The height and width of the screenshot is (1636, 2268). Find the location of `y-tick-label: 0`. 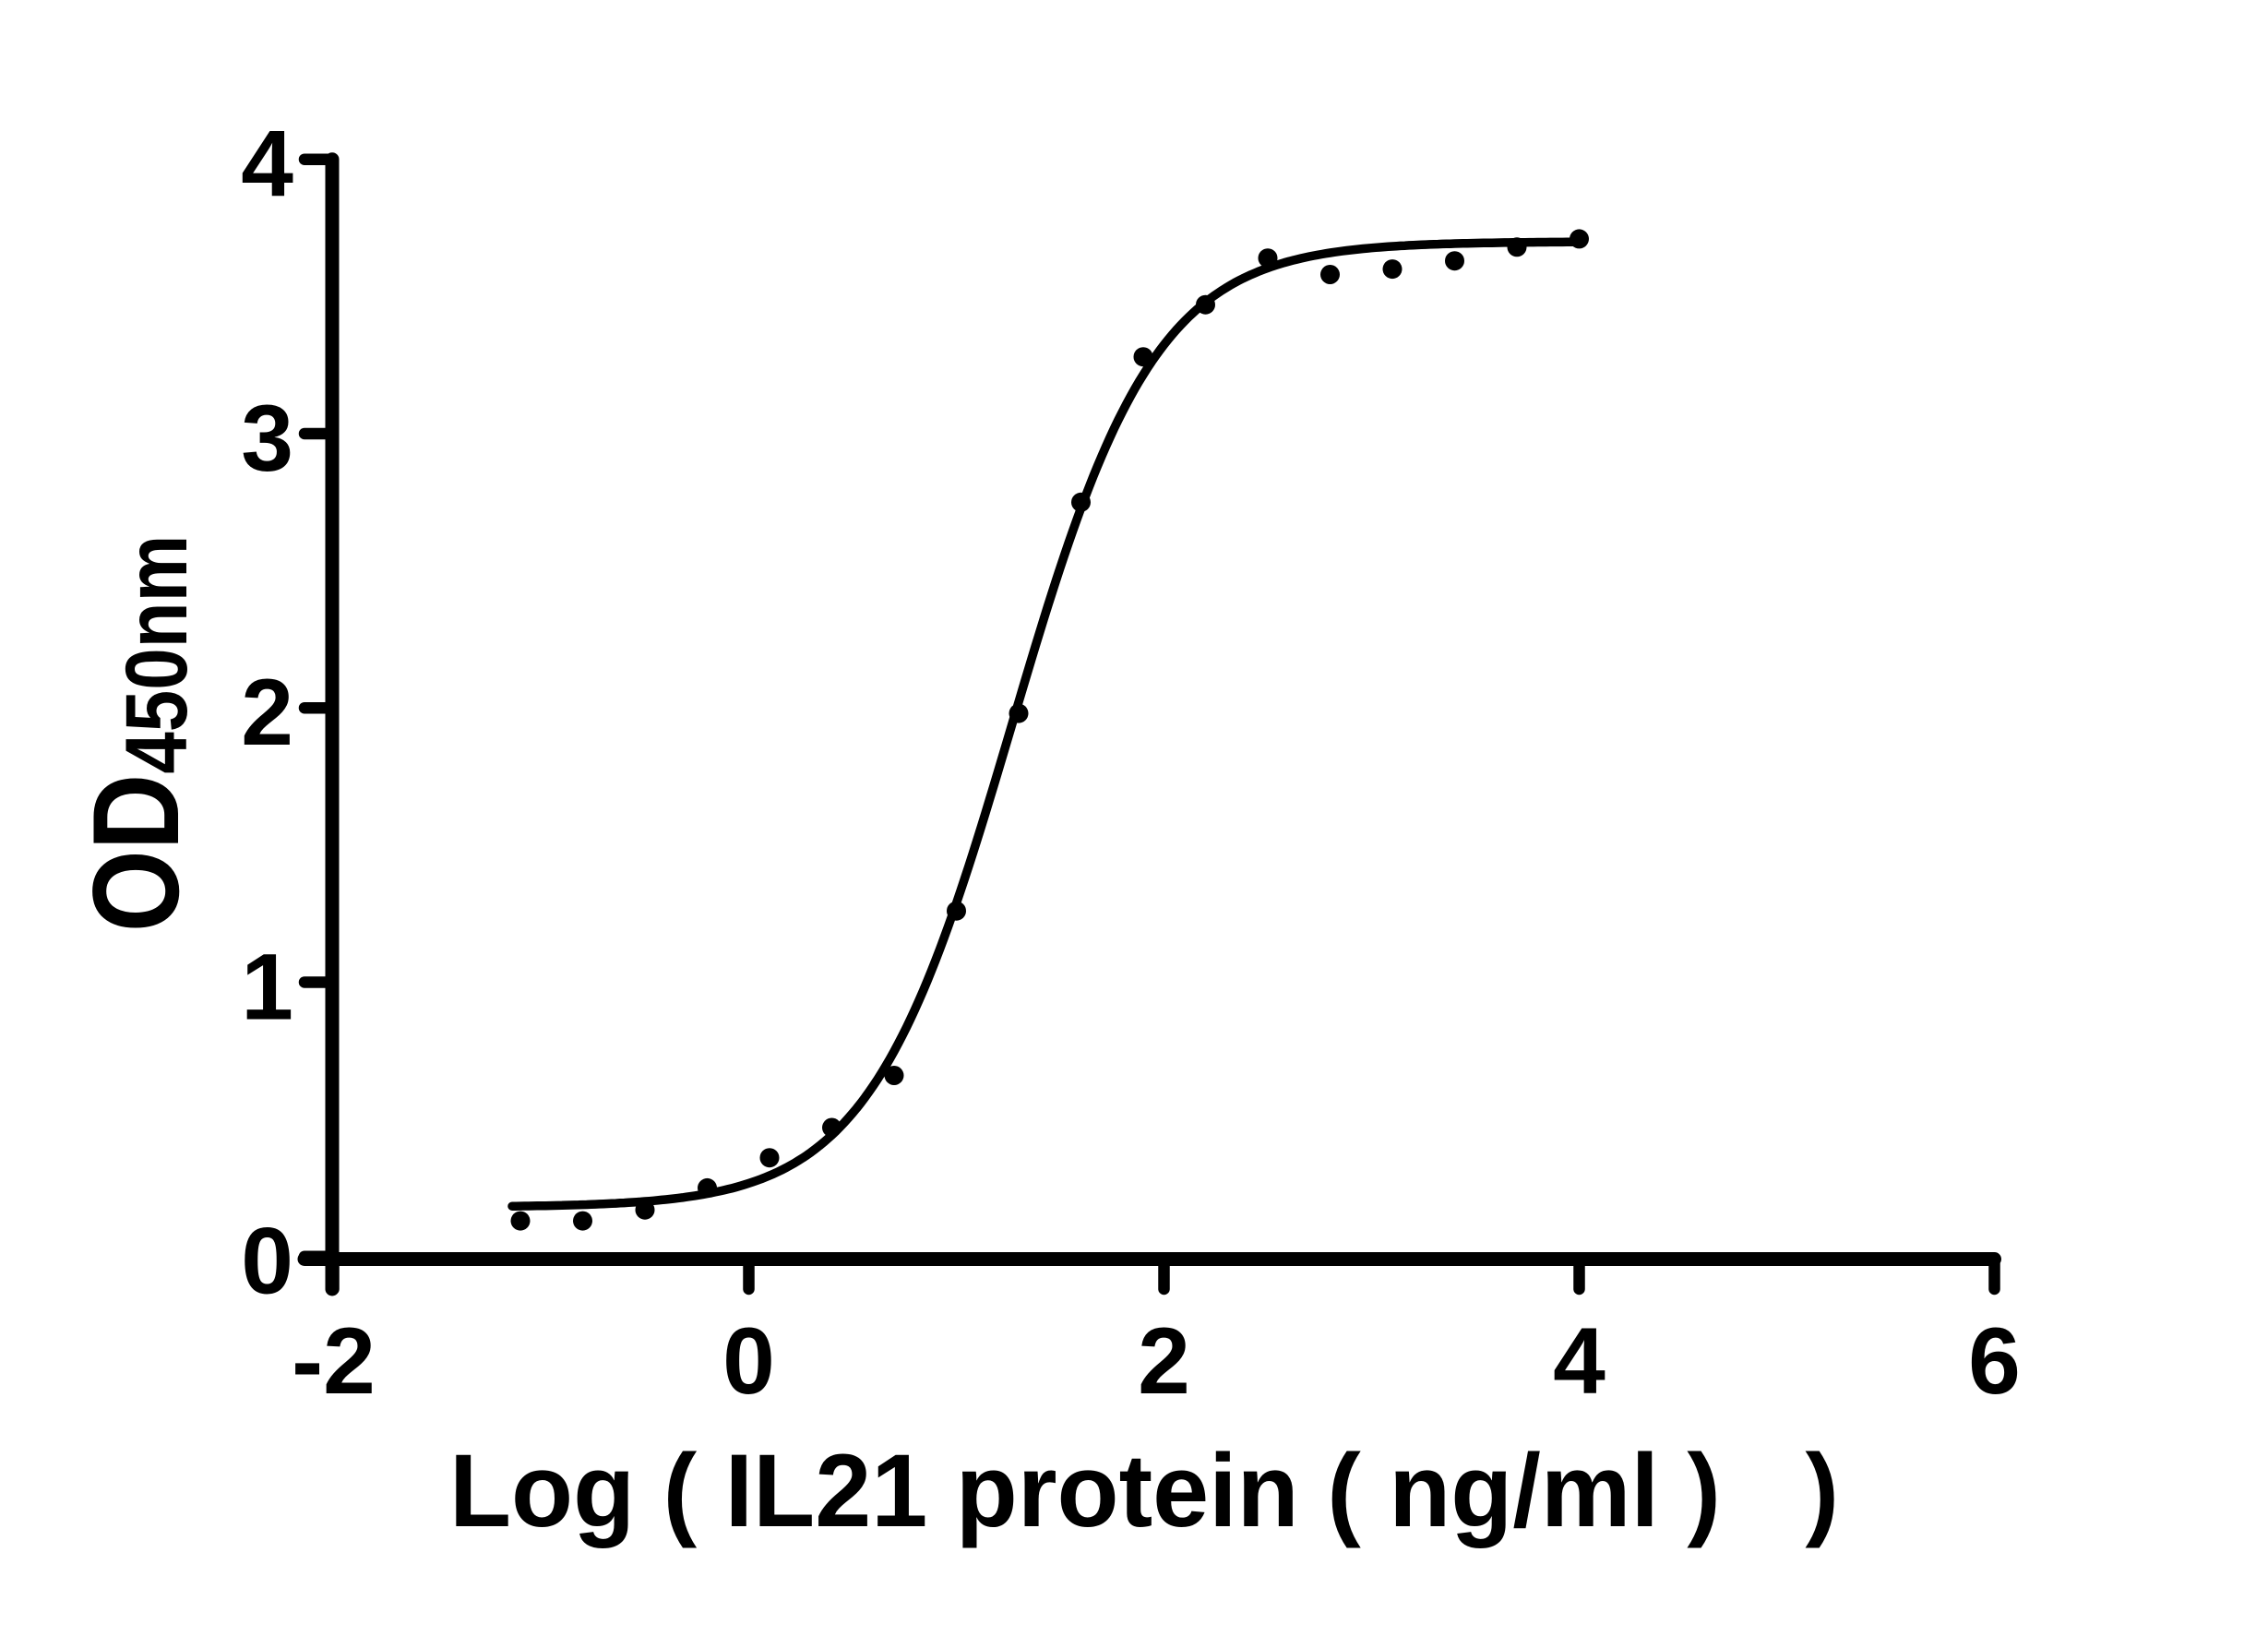

y-tick-label: 0 is located at coordinates (267, 1261).